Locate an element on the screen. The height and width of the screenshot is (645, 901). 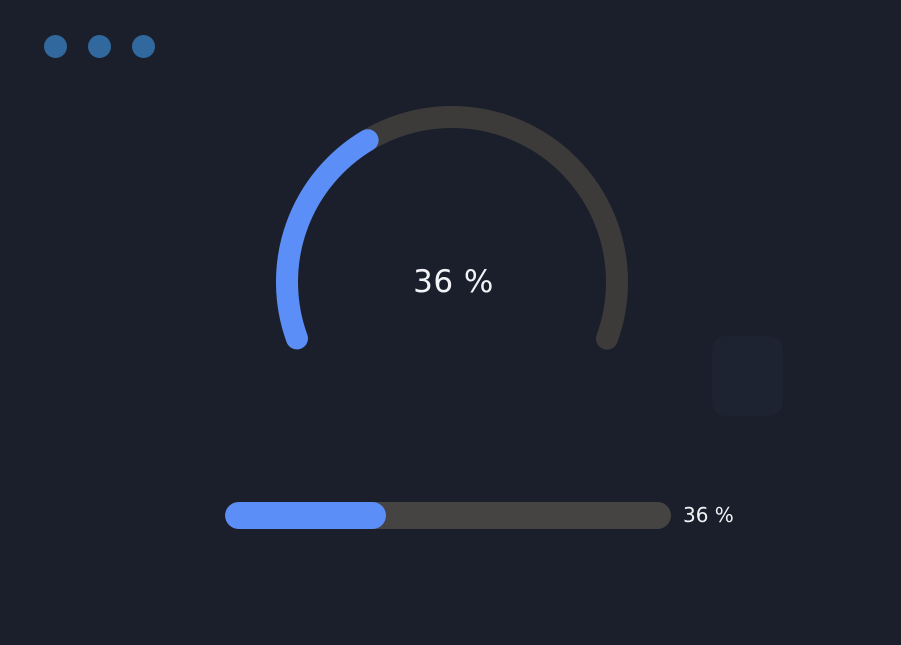
linear-progress-row: 36 % is located at coordinates (485, 515).